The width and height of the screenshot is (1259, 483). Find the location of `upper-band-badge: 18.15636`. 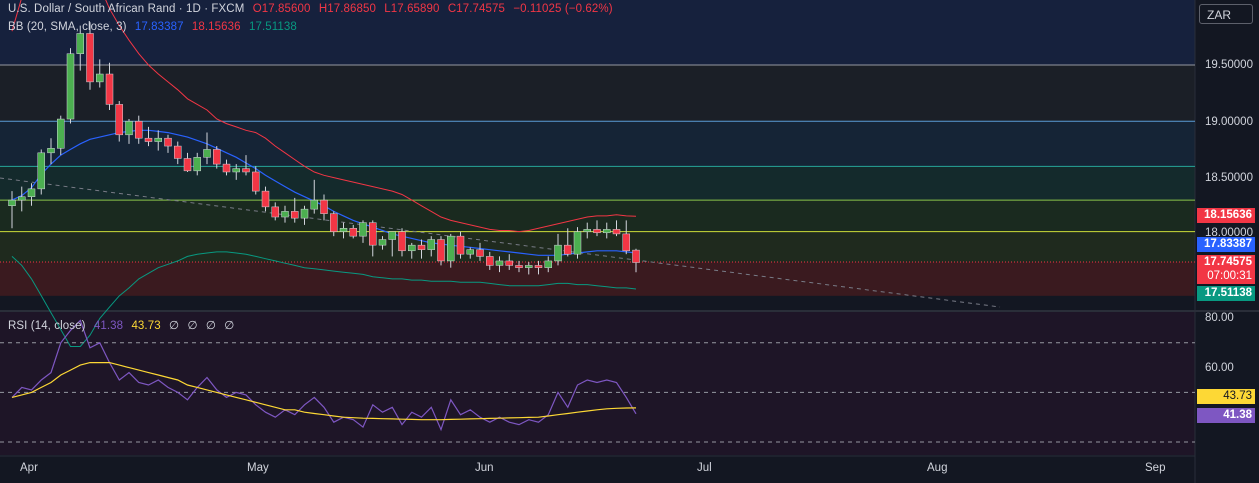

upper-band-badge: 18.15636 is located at coordinates (1226, 215).